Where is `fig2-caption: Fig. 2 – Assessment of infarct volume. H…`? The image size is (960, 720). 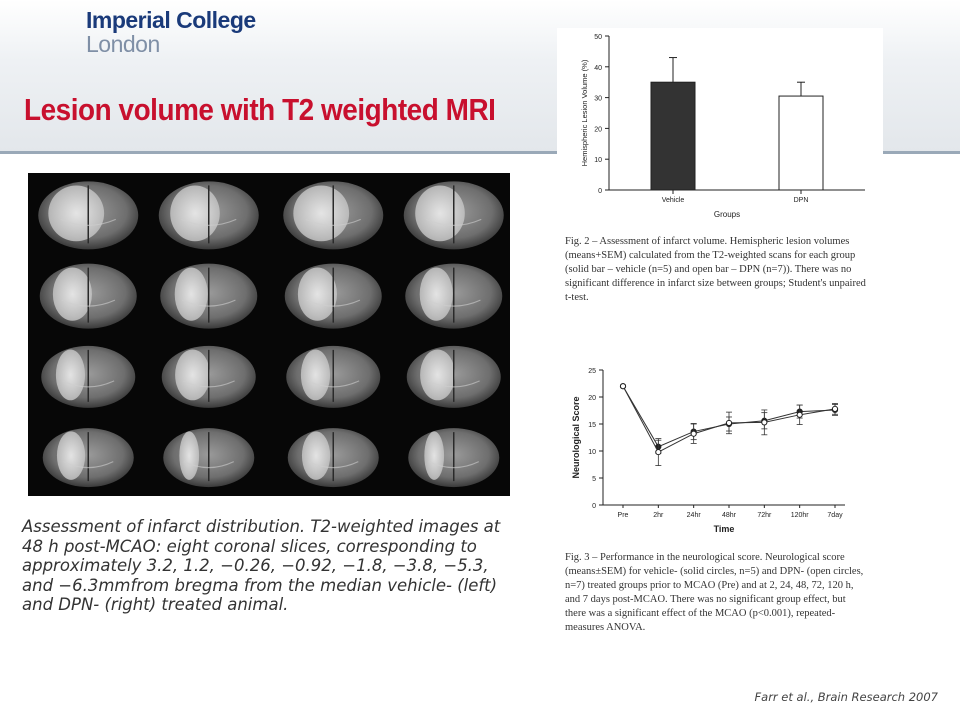 fig2-caption: Fig. 2 – Assessment of infarct volume. H… is located at coordinates (715, 269).